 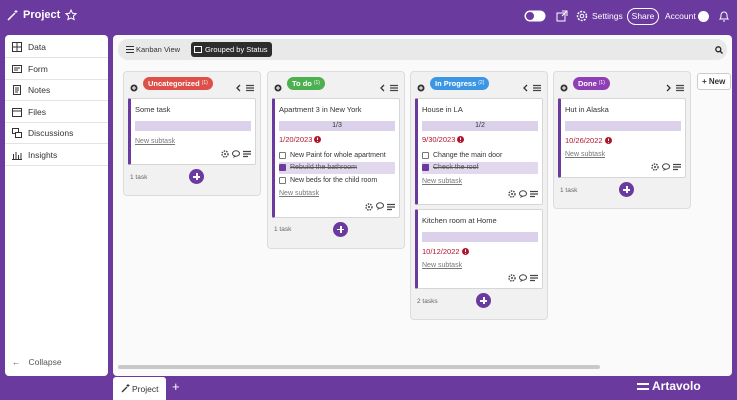 What do you see at coordinates (368, 16) in the screenshot?
I see `top-bar: Project Settings Share Account` at bounding box center [368, 16].